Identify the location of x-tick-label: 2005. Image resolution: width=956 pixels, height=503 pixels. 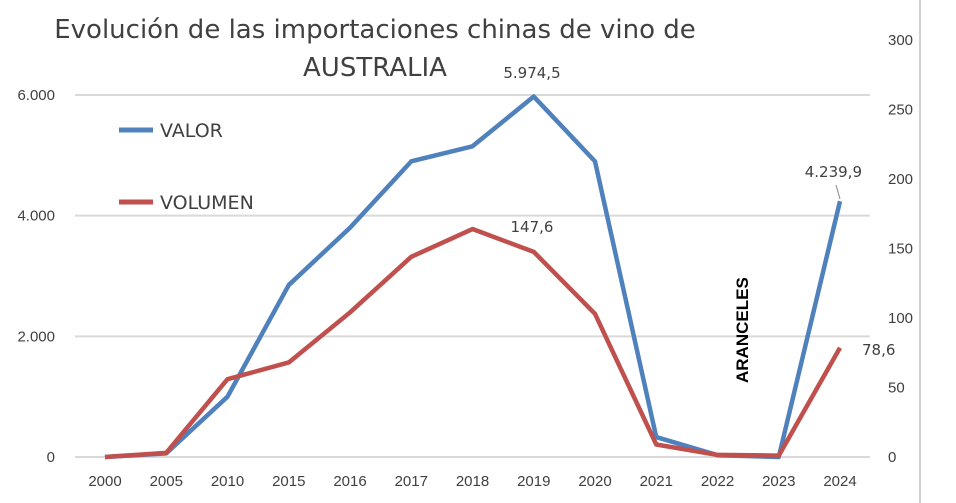
(166, 481).